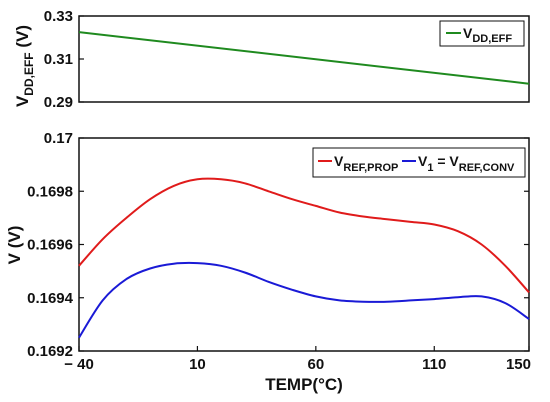 This screenshot has width=550, height=402. I want to click on bottom-legend-box, so click(419, 162).